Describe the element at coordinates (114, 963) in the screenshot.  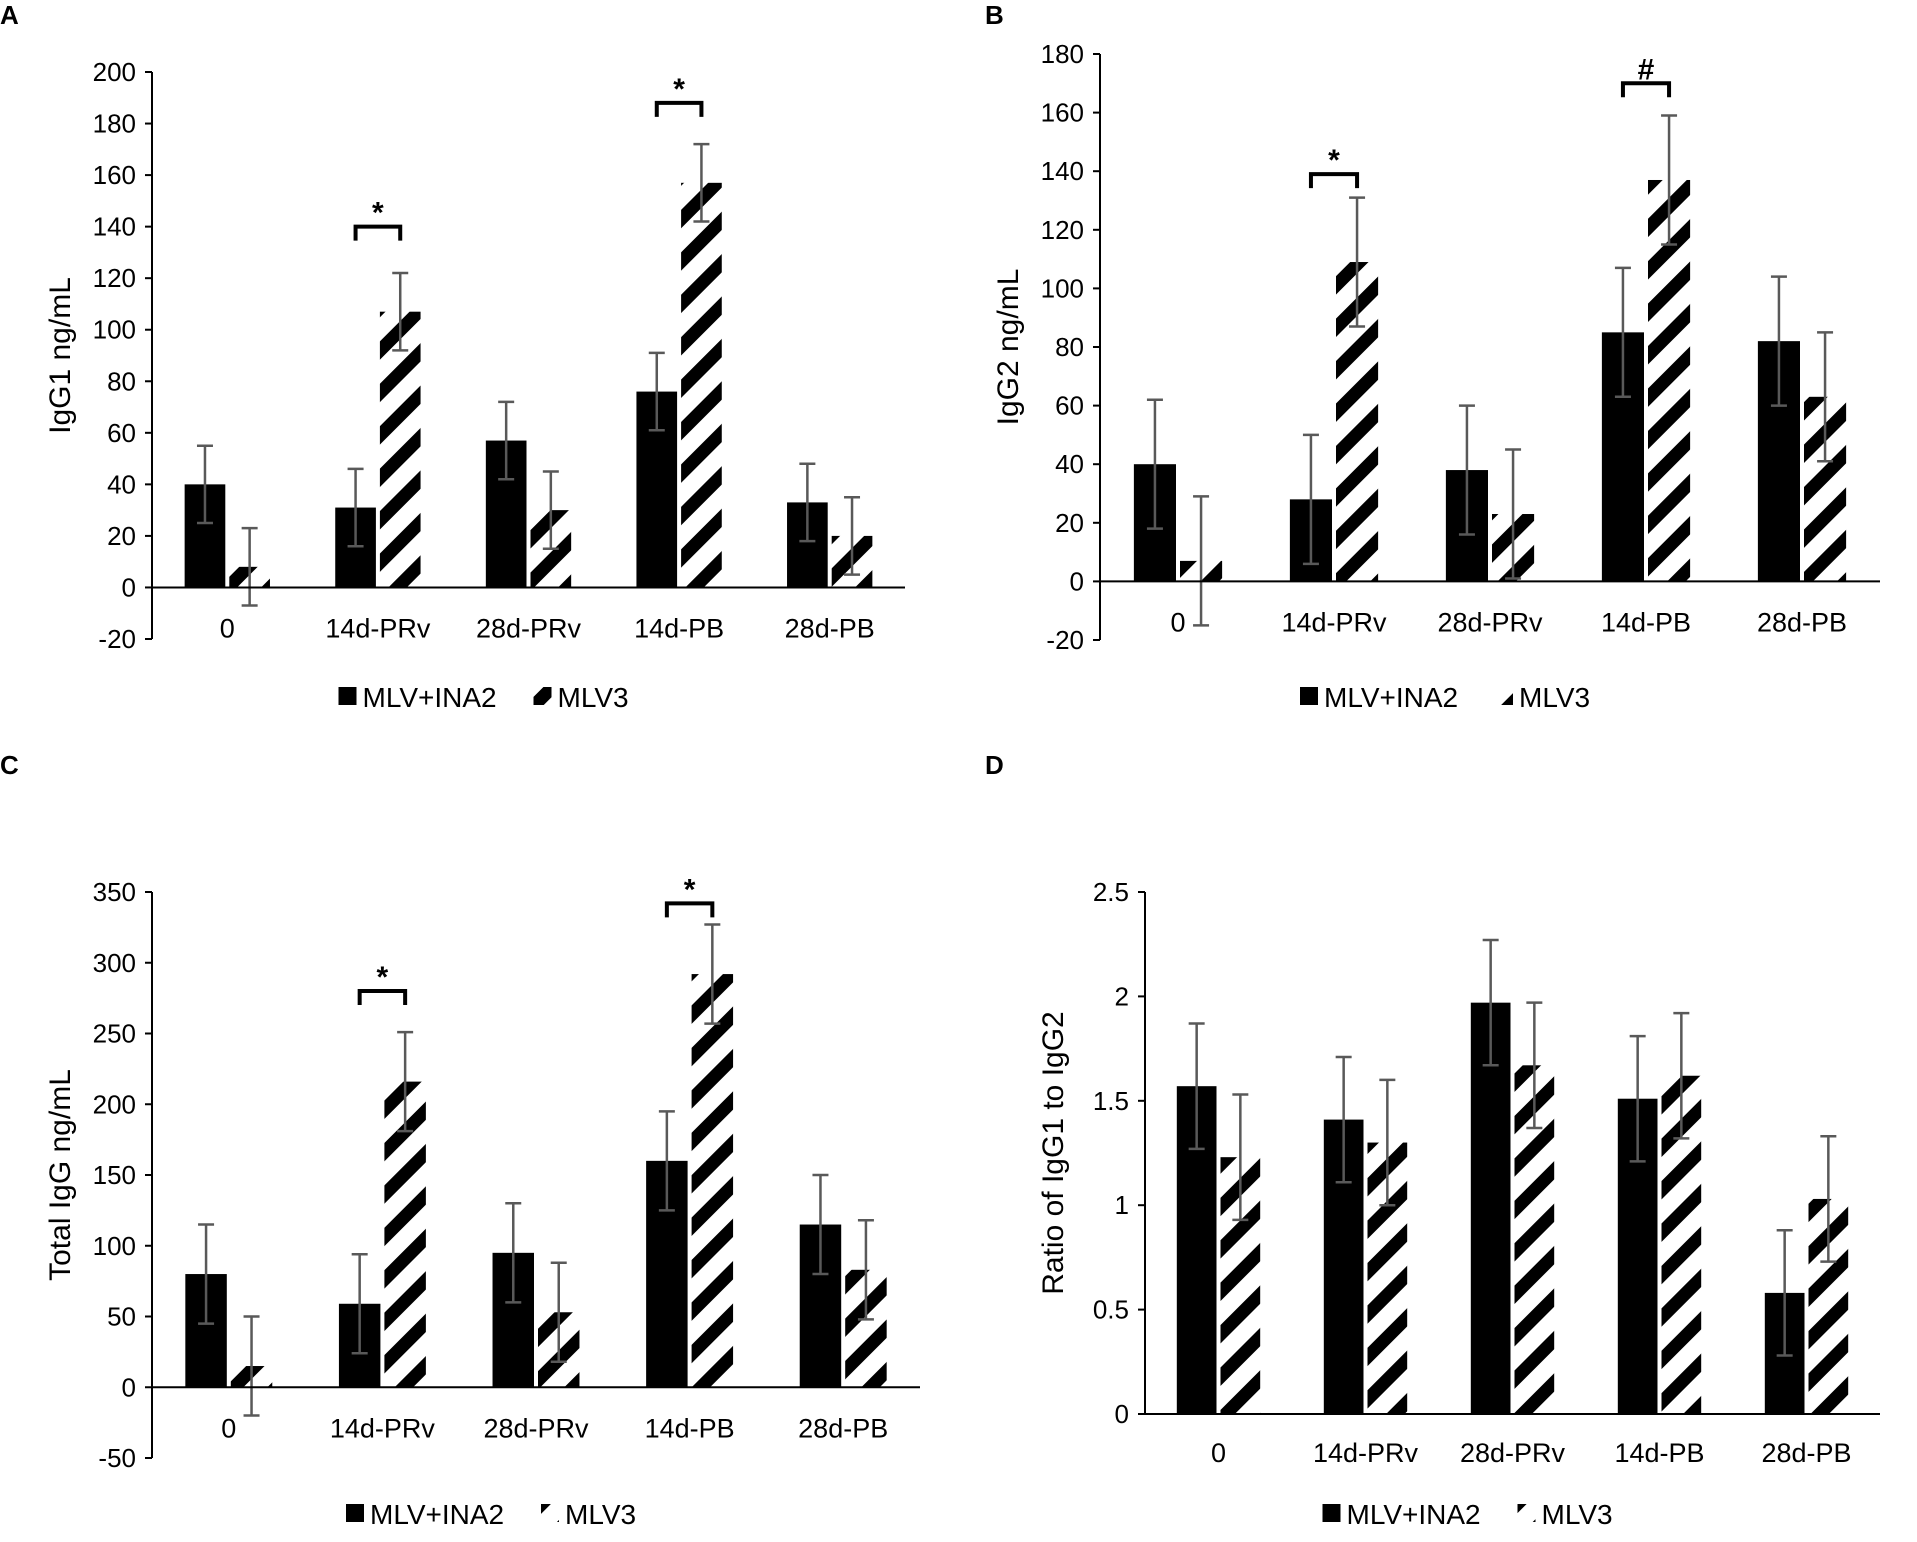
I see `y-tick-label: 300` at that location.